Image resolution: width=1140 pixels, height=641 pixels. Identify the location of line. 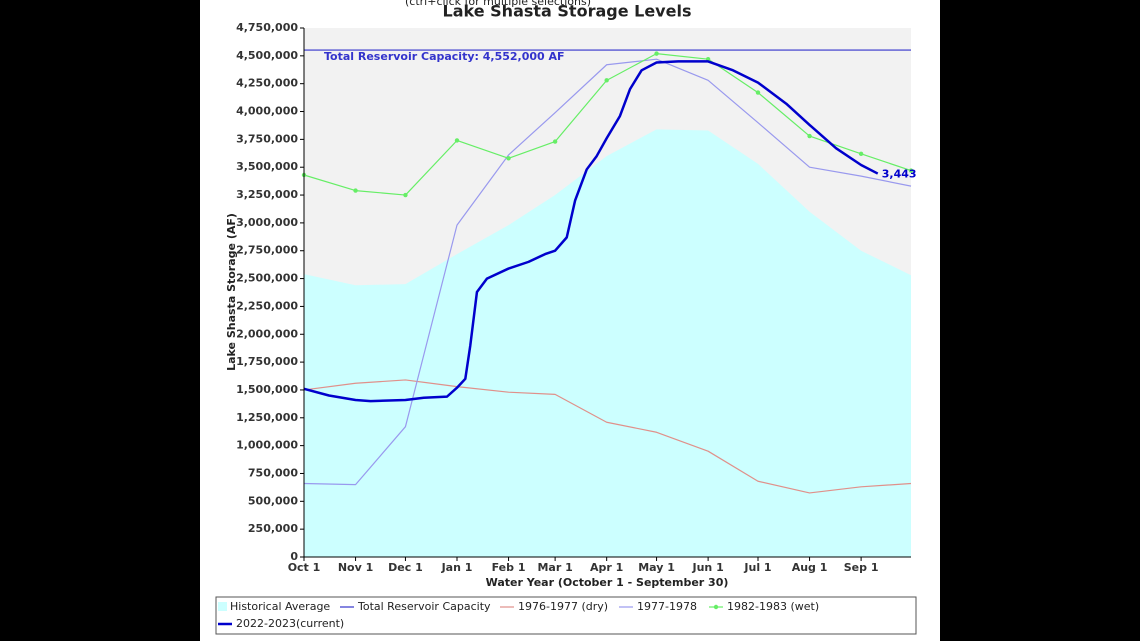
(607, 436).